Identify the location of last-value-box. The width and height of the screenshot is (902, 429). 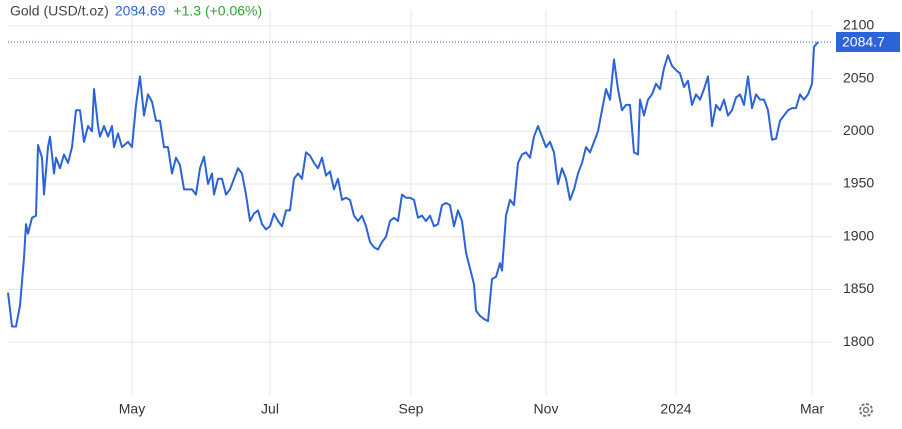
(868, 41).